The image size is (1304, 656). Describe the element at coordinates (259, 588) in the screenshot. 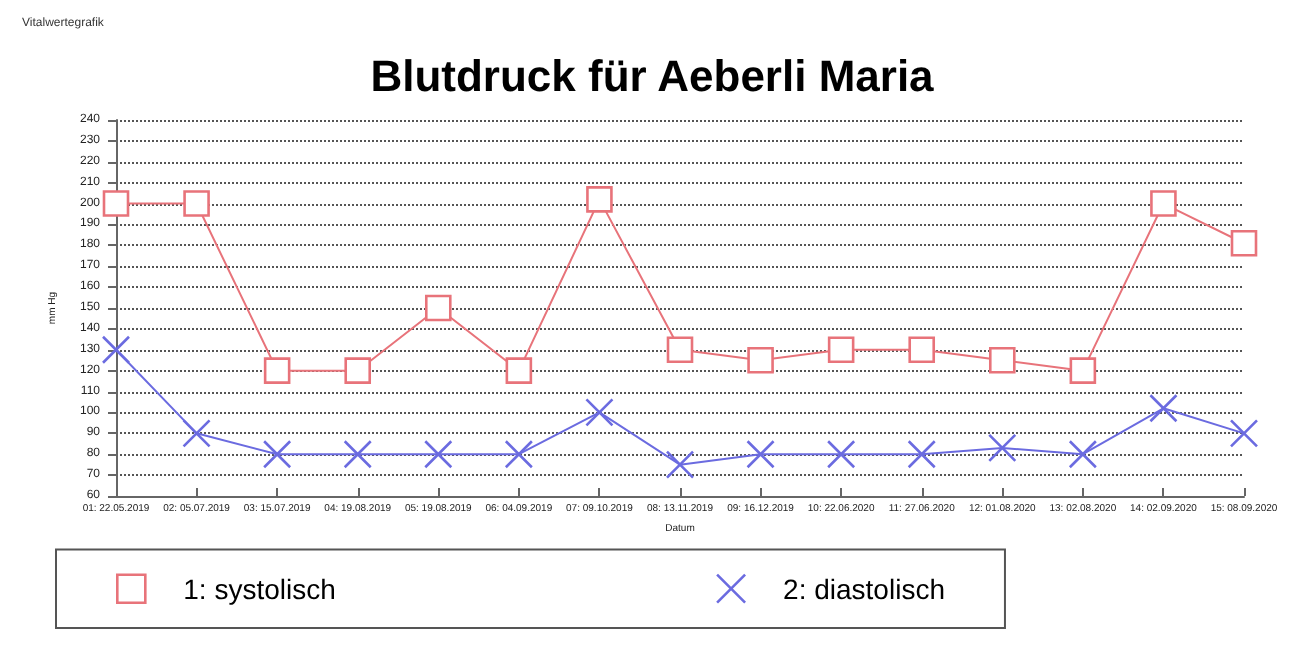

I see `legend-label: 1: systolisch` at that location.